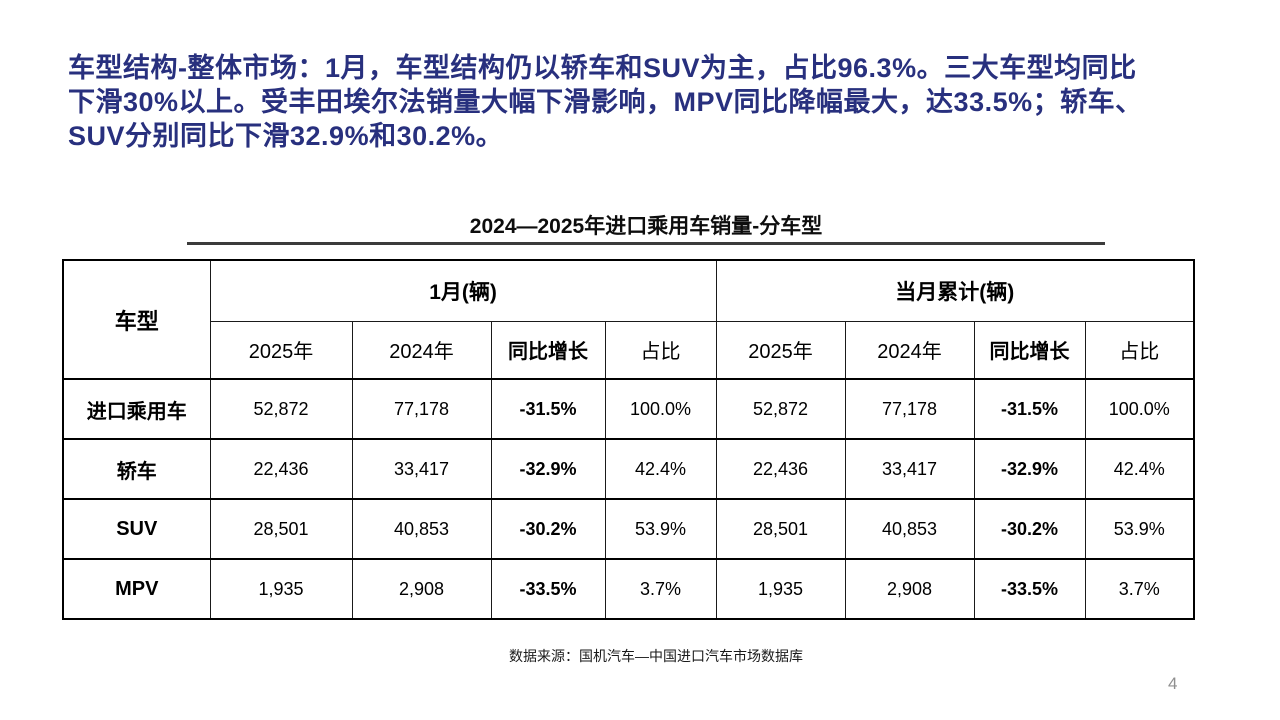  Describe the element at coordinates (955, 290) in the screenshot. I see `header-cumulative-group: 当月累计(辆)` at that location.